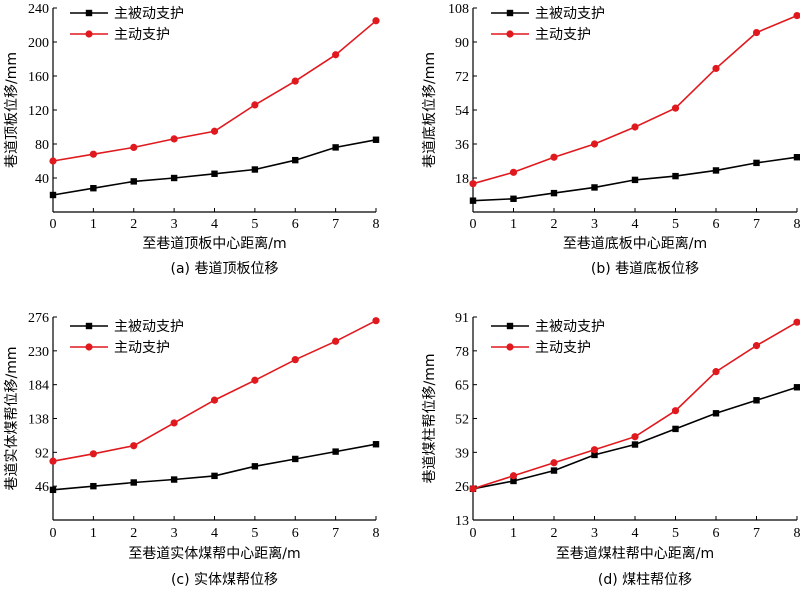 The image size is (800, 593). What do you see at coordinates (214, 553) in the screenshot?
I see `x-axis-title: 至巷道实体煤帮中心距离/m` at bounding box center [214, 553].